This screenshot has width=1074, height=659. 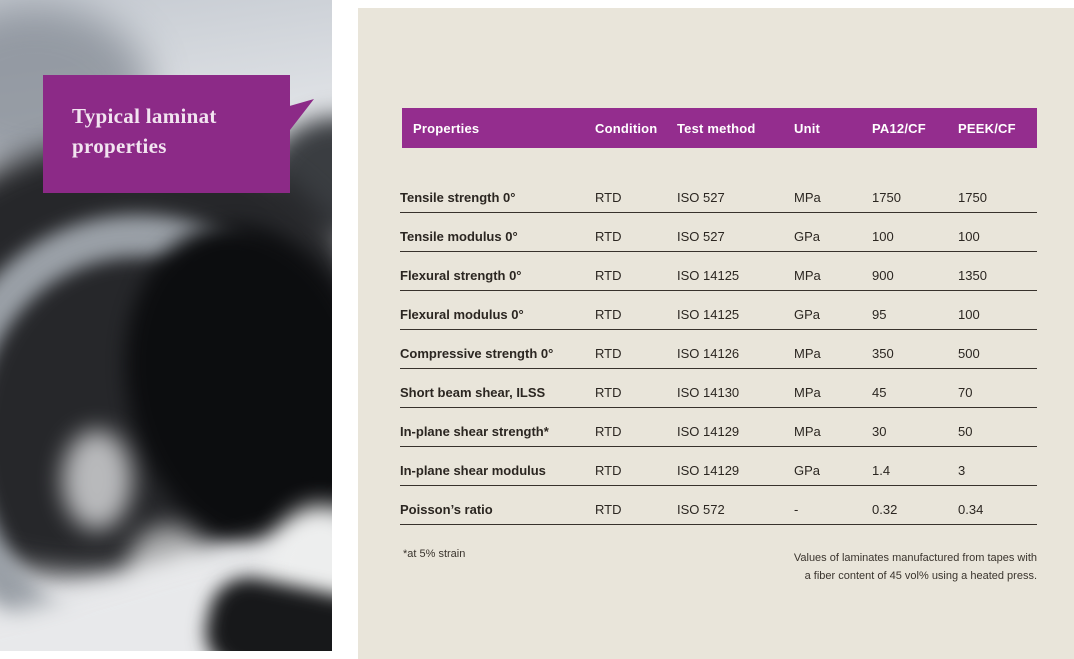 I want to click on cell-peekcf: 0.34, so click(x=971, y=509).